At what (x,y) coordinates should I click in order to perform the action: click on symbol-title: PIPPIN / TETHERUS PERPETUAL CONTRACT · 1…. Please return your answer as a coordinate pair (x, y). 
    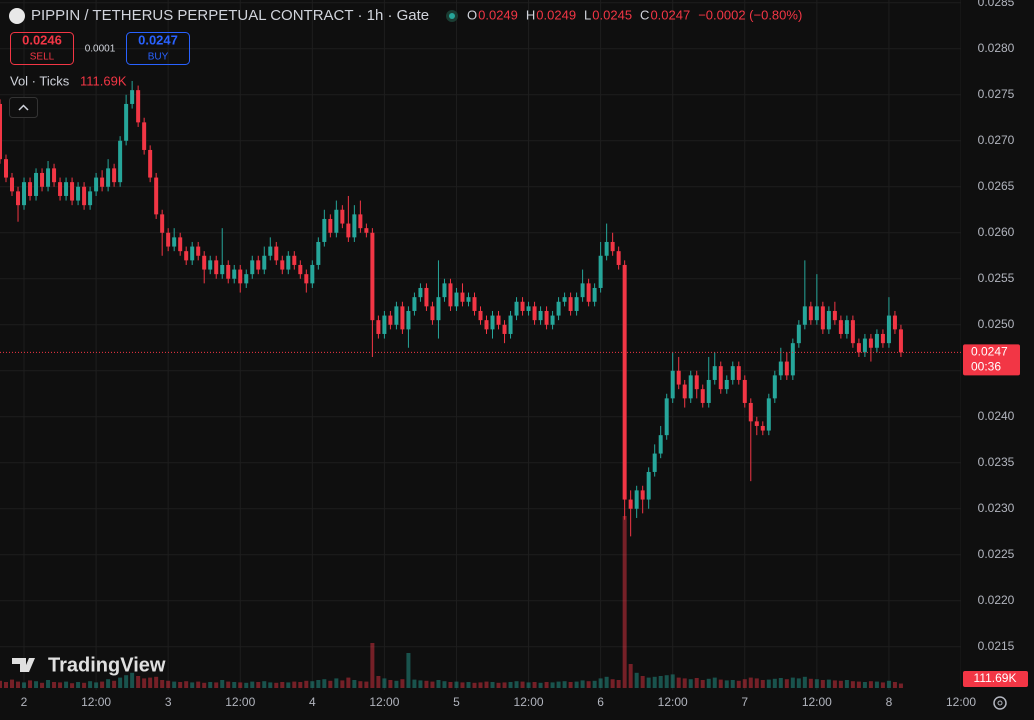
    Looking at the image, I should click on (230, 15).